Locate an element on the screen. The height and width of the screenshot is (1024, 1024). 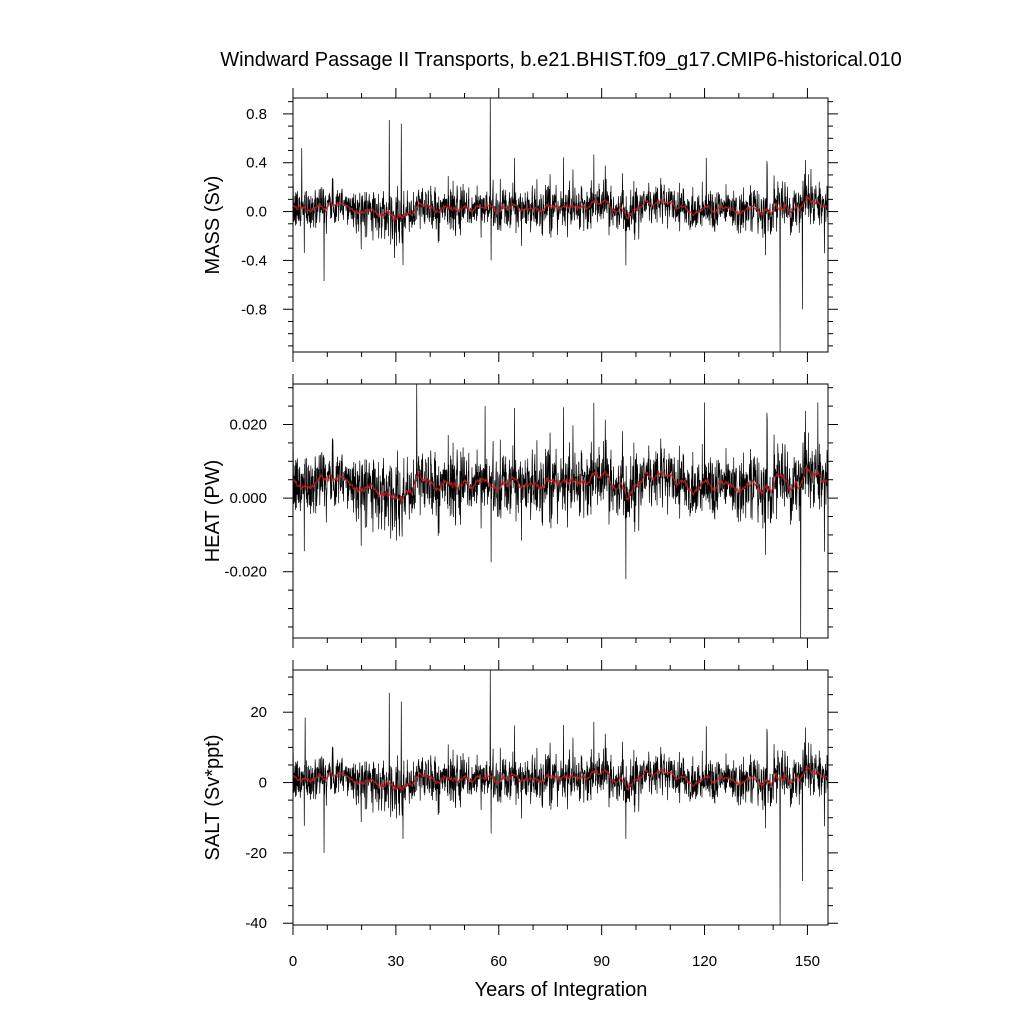
heat-smoothed-line is located at coordinates (560, 485).